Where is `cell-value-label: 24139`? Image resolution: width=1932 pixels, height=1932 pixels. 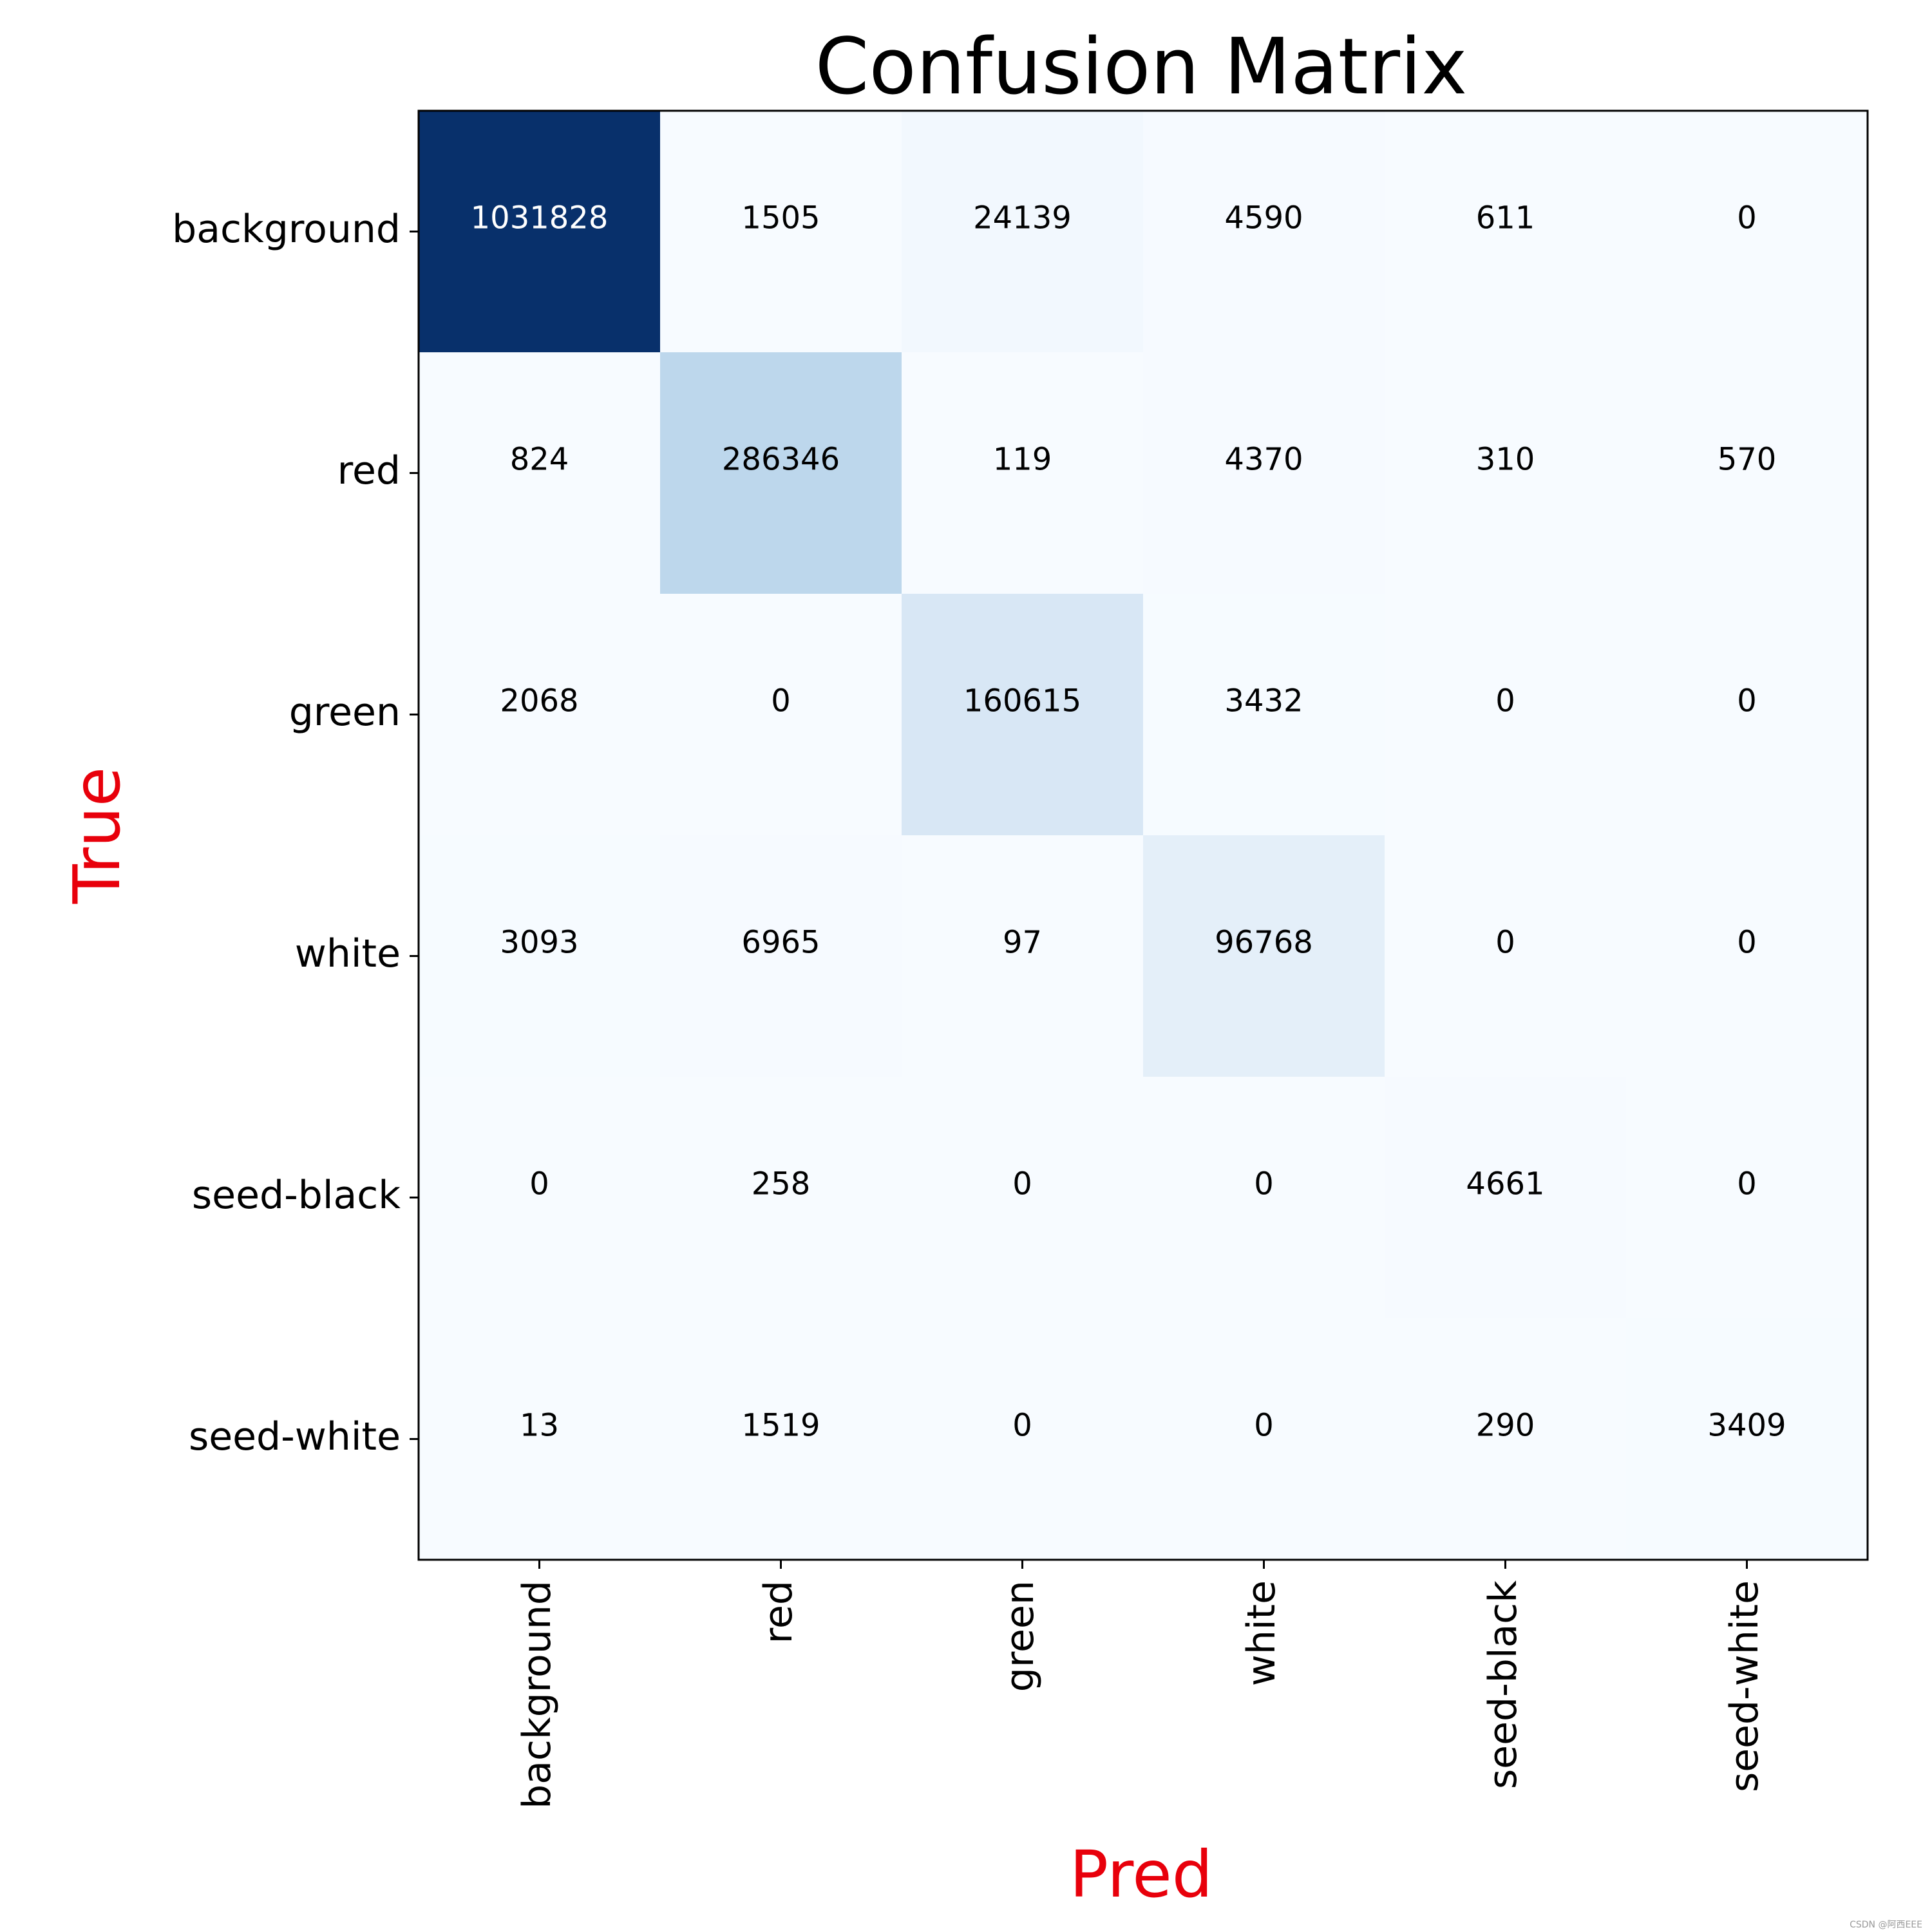
cell-value-label: 24139 is located at coordinates (1022, 218).